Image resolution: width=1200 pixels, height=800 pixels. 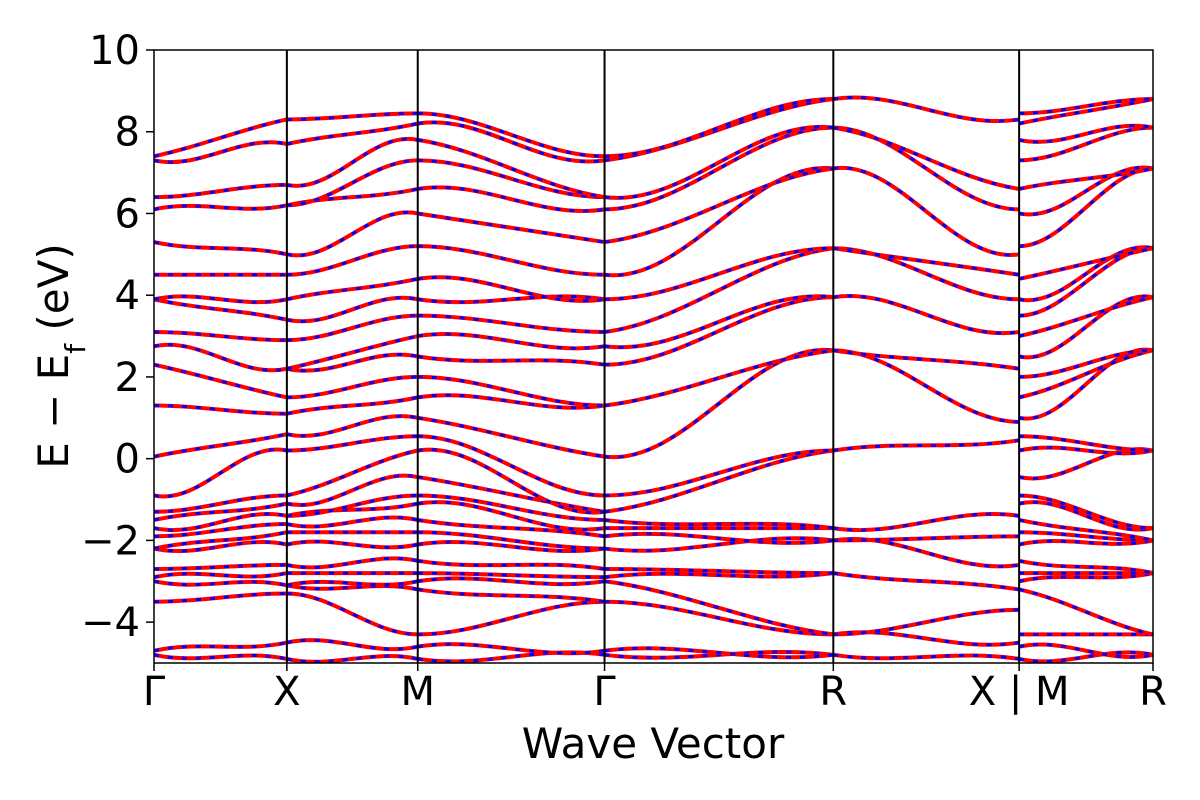 What do you see at coordinates (114, 51) in the screenshot?
I see `y-tick-label: 10` at bounding box center [114, 51].